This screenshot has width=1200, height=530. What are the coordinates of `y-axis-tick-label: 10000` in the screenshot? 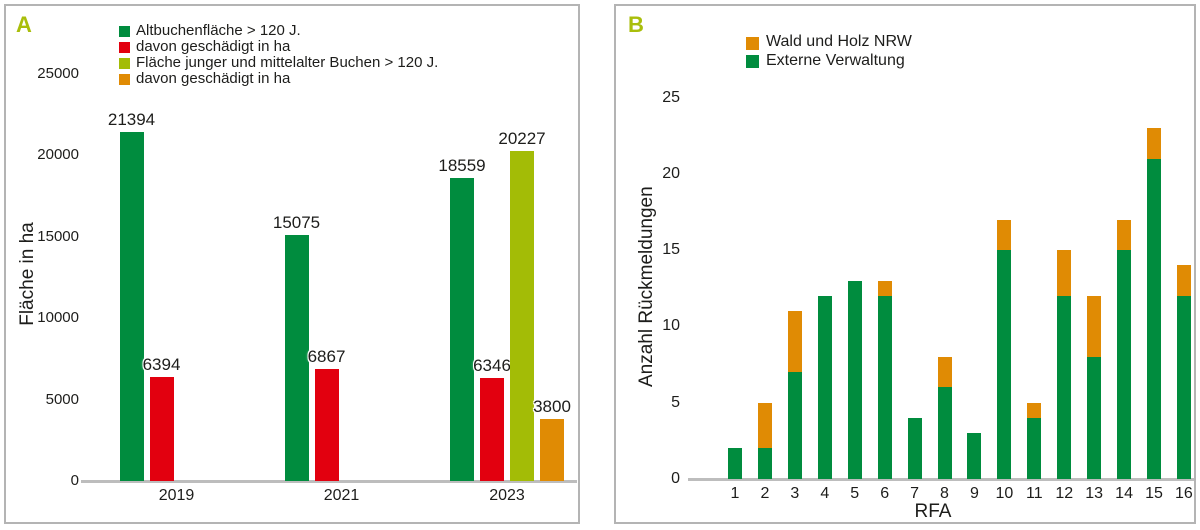 It's located at (58, 317).